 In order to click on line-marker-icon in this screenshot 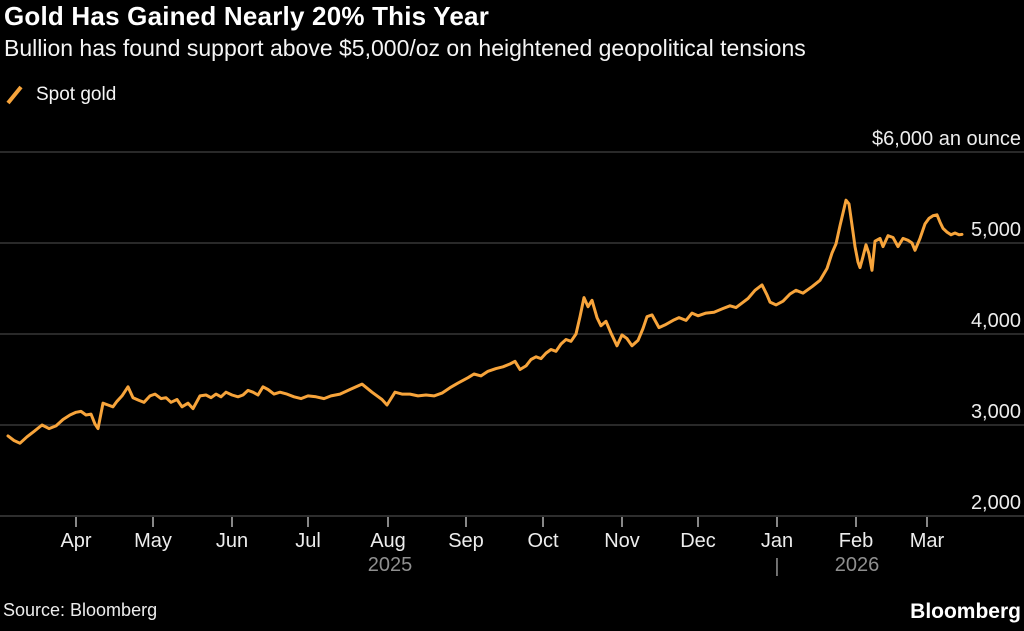, I will do `click(14, 95)`.